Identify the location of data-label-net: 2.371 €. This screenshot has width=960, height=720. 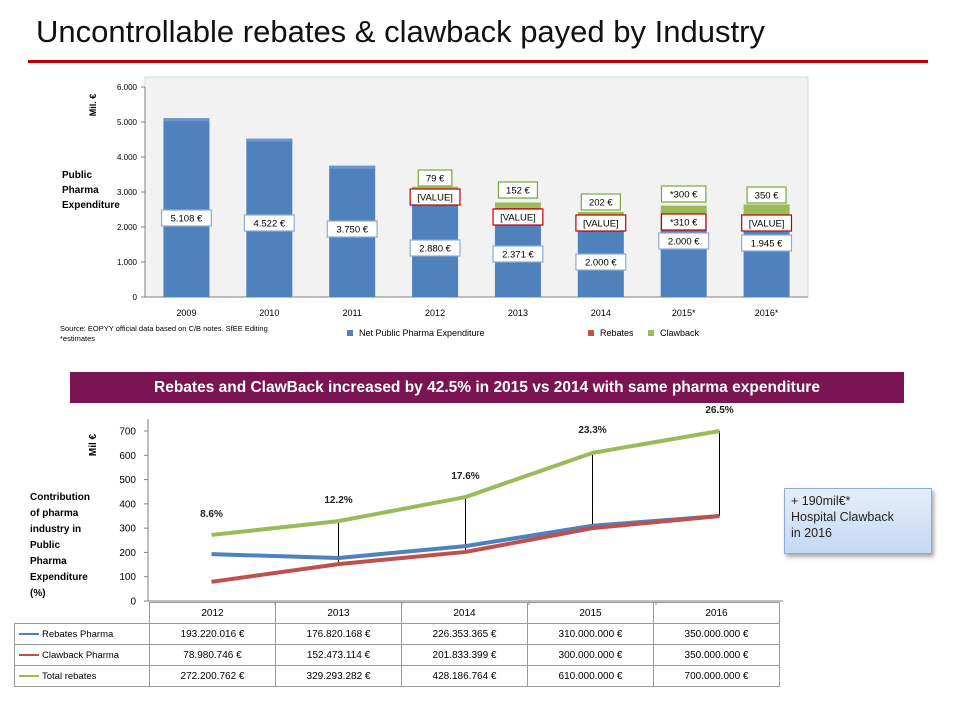
(518, 255).